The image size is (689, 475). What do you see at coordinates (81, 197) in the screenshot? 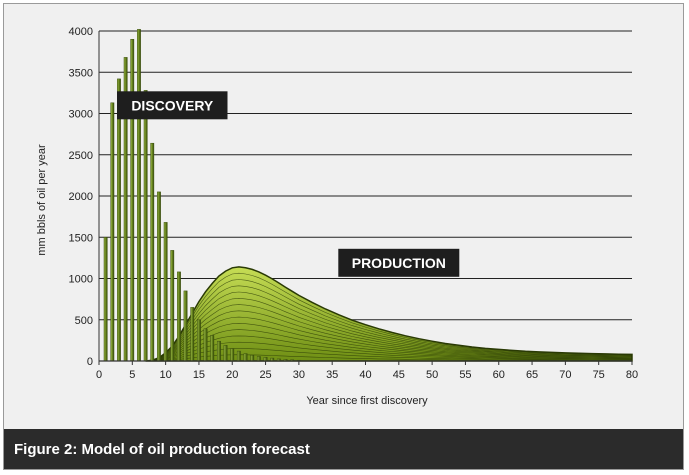
I see `y-tick-label: 2000` at bounding box center [81, 197].